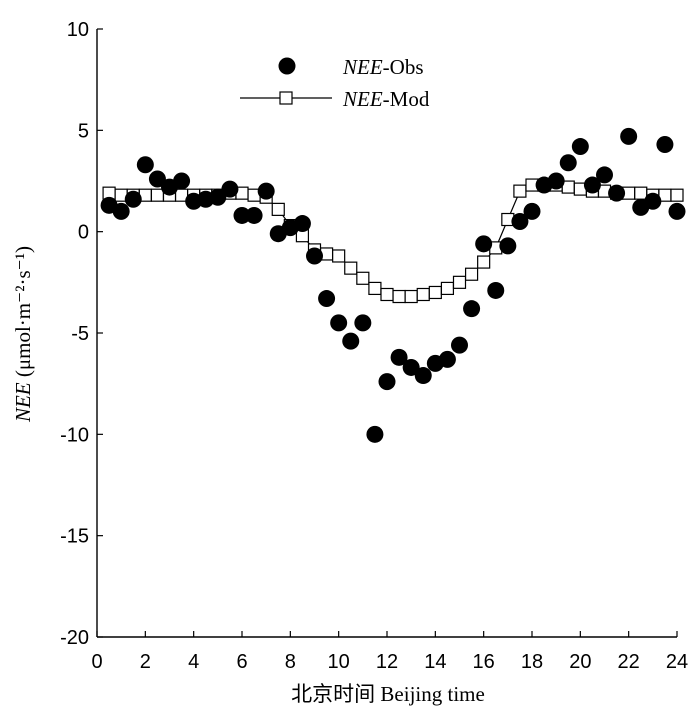  Describe the element at coordinates (388, 694) in the screenshot. I see `x-axis-title: 北京时间 Beijing time` at that location.